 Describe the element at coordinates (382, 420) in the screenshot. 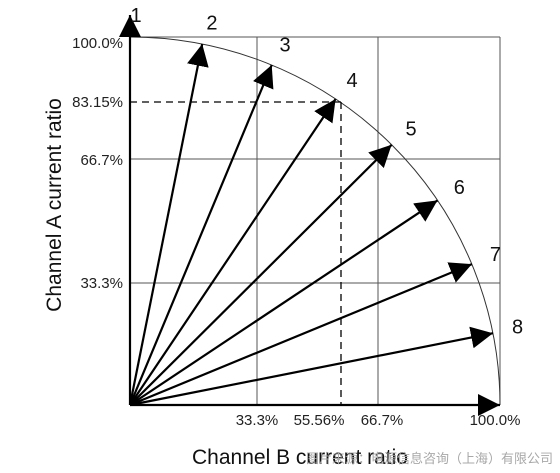

I see `x-tick-67: 66.7%` at that location.